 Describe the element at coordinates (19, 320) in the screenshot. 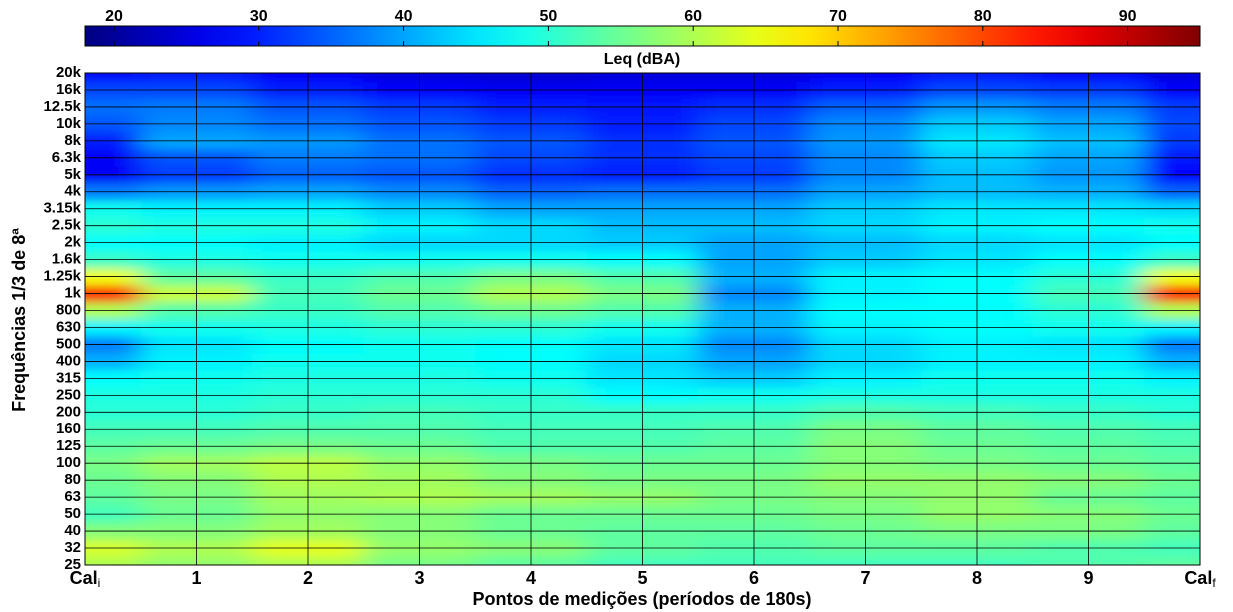

I see `y-axis-title: Frequências 1/3 de 8ª` at that location.